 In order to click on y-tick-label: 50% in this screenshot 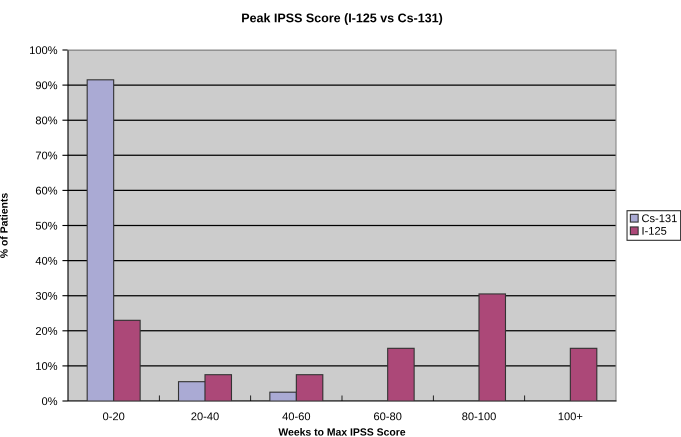, I will do `click(47, 226)`.